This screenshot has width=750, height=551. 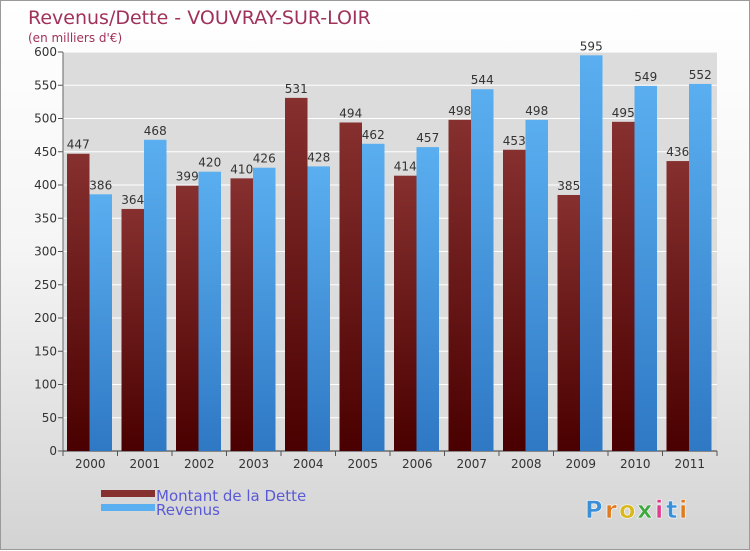 I want to click on logo-letter: o, so click(x=627, y=510).